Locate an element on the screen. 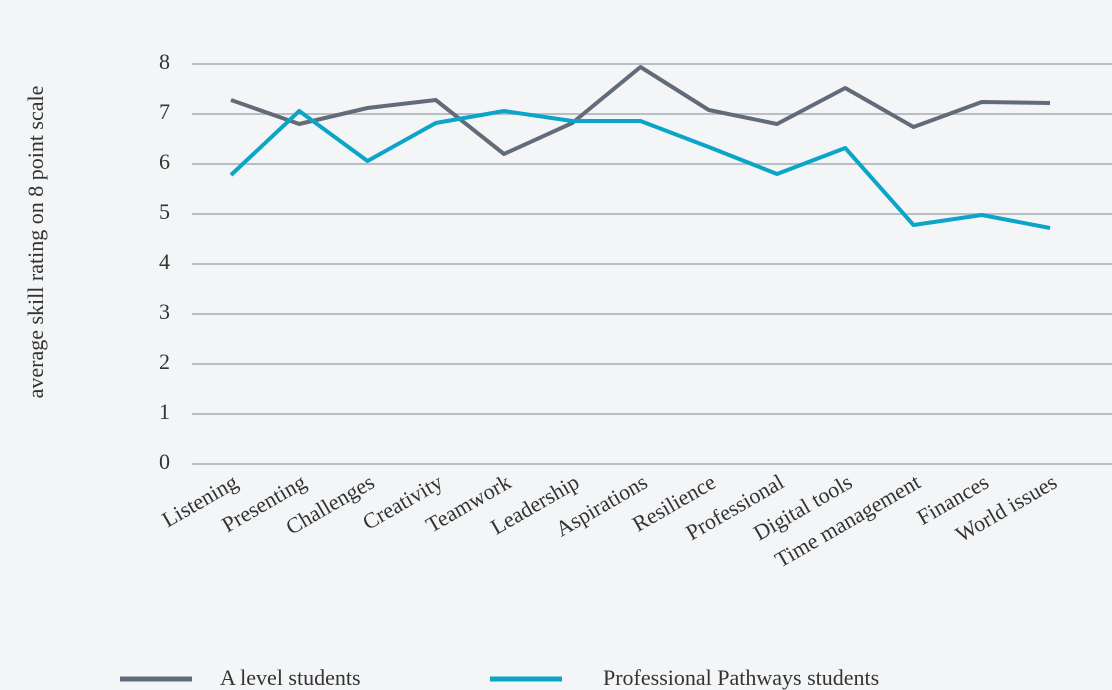 This screenshot has width=1112, height=690. y-axis-label: average skill rating on 8 point scale is located at coordinates (35, 242).